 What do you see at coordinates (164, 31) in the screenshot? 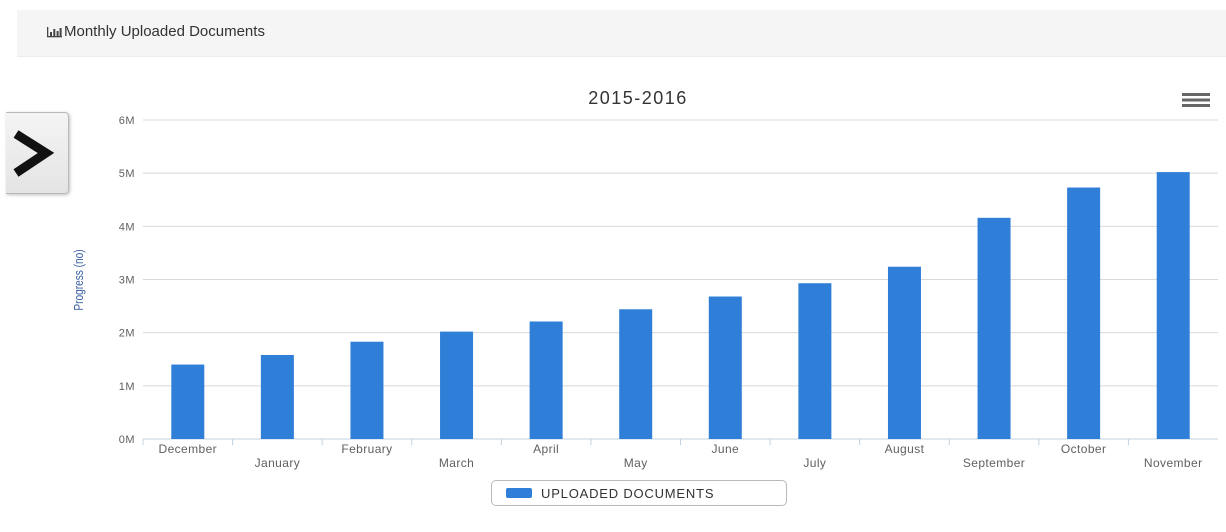
I see `panel-title-text: Monthly Uploaded Documents` at bounding box center [164, 31].